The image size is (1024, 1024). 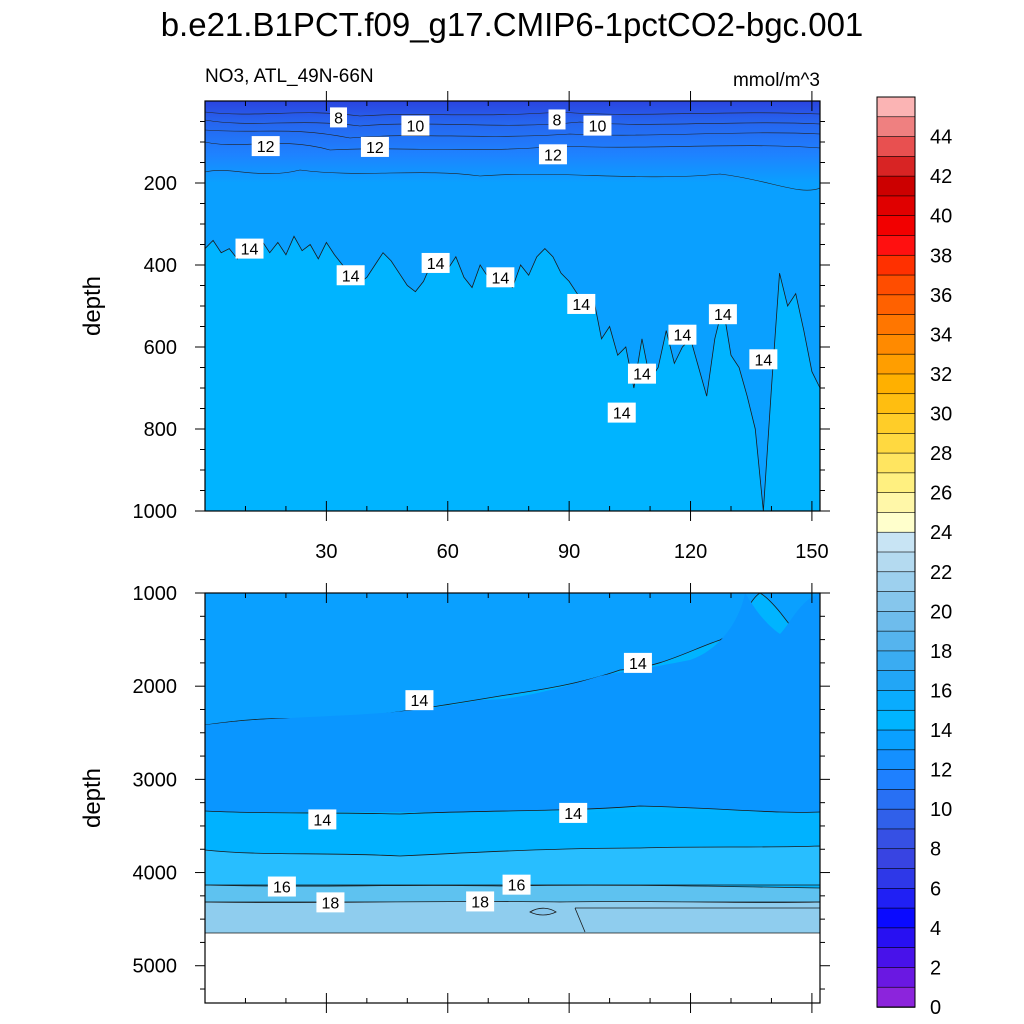 I want to click on colorbar-label: 36, so click(x=941, y=296).